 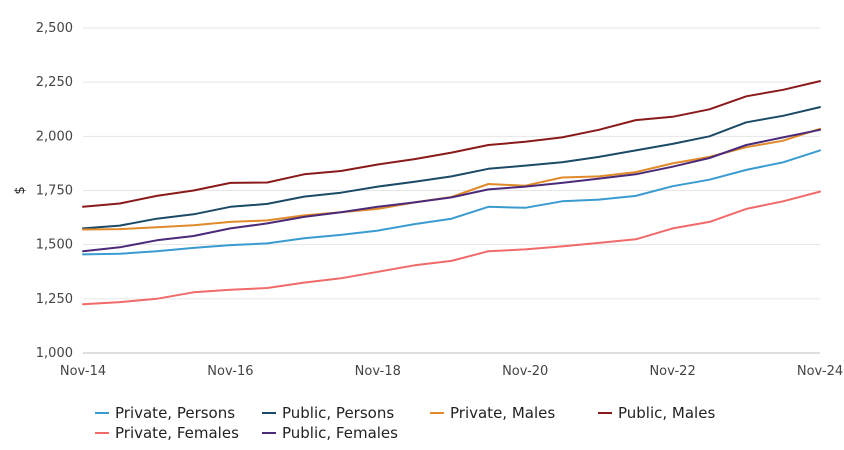 I want to click on x-tick-label: Nov-14, so click(x=83, y=371).